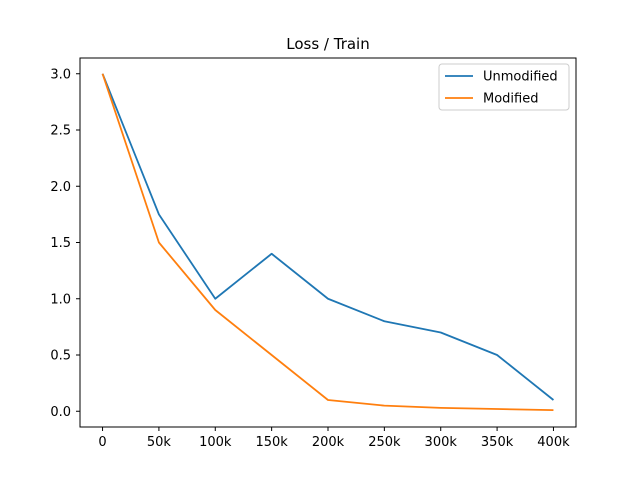  What do you see at coordinates (328, 442) in the screenshot?
I see `x-tick-label-4: 200k` at bounding box center [328, 442].